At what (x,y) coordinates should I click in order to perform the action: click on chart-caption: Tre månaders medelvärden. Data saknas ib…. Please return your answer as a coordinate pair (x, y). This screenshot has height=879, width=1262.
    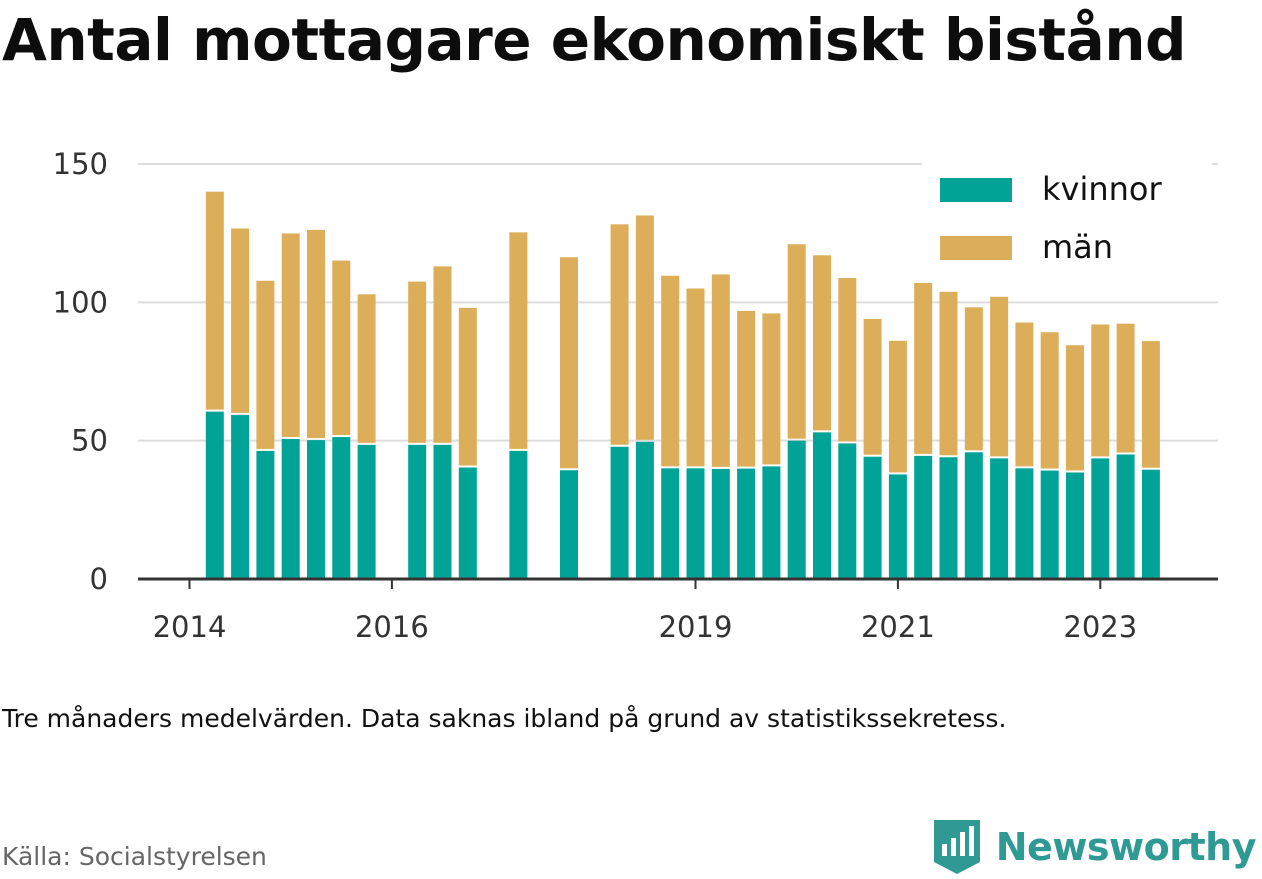
    Looking at the image, I should click on (504, 718).